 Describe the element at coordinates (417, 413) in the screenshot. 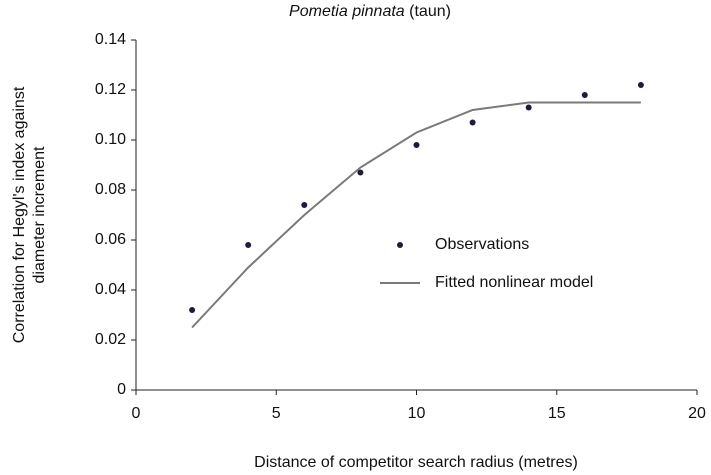

I see `x-tick-label: 10` at that location.